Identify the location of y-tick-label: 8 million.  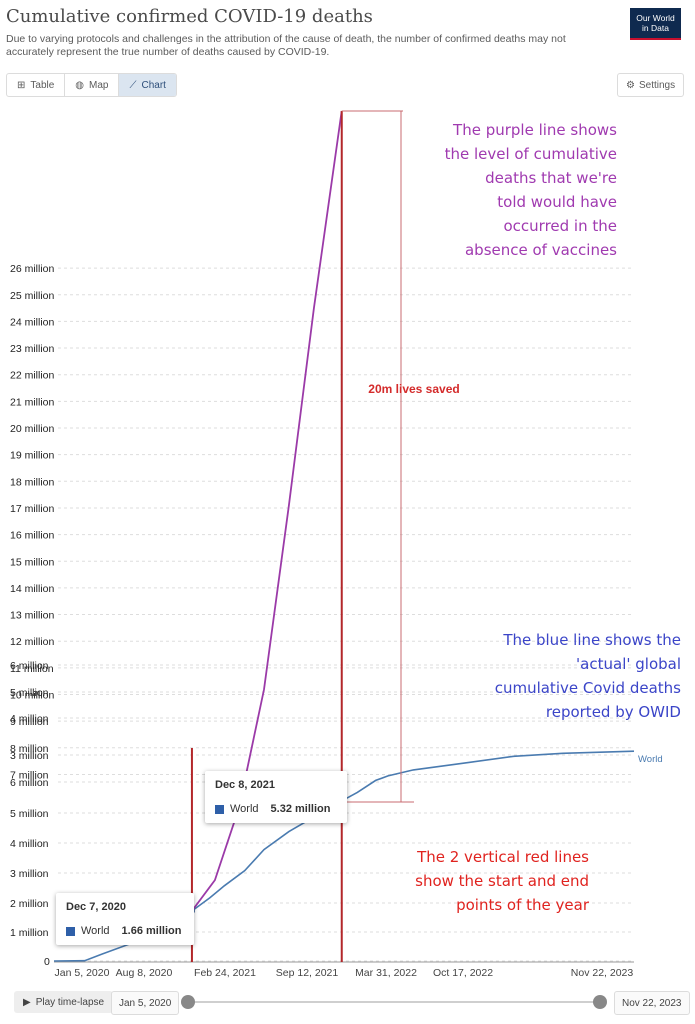
(29, 749).